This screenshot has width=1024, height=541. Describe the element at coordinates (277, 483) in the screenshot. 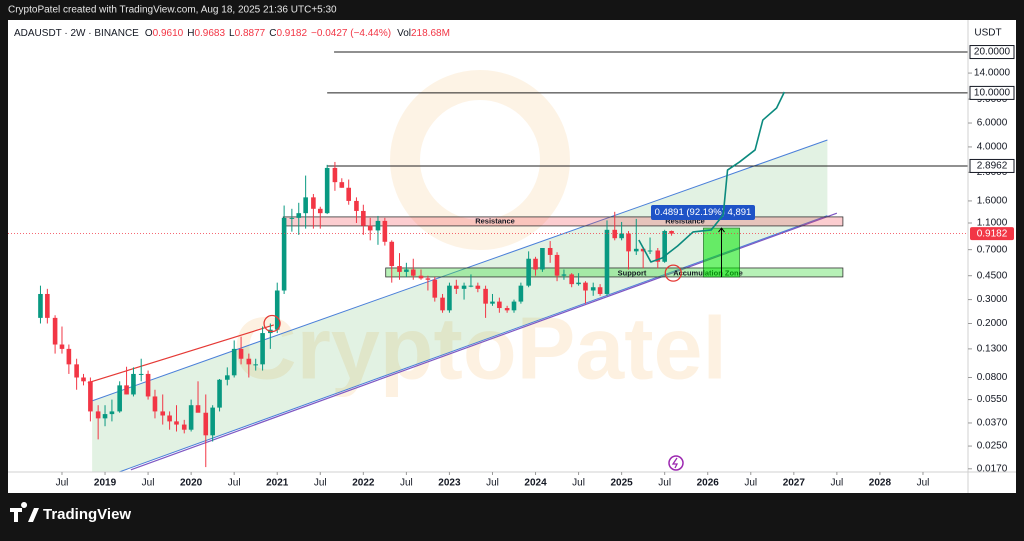

I see `x-tick-label: 2021` at that location.